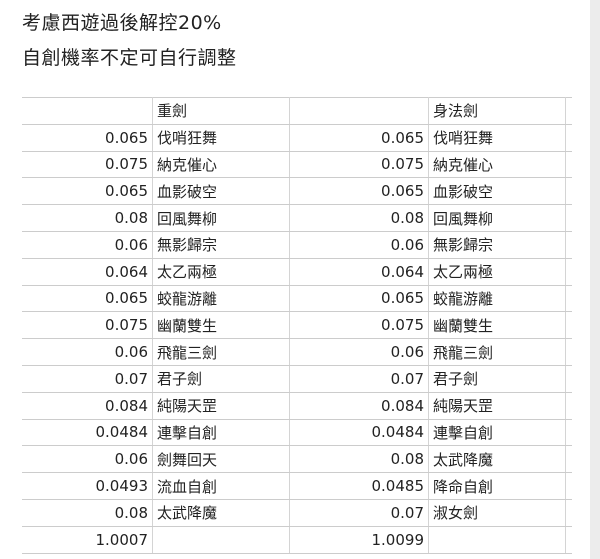 This screenshot has width=600, height=559. I want to click on scrollbar-edge, so click(595, 279).